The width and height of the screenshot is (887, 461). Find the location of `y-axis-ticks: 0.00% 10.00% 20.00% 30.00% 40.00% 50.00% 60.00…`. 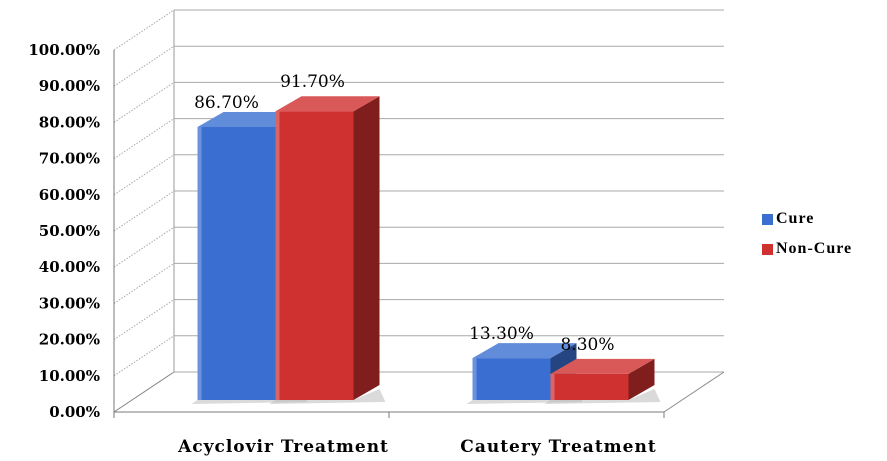

y-axis-ticks: 0.00% 10.00% 20.00% 30.00% 40.00% 50.00% 60.00… is located at coordinates (64, 231).